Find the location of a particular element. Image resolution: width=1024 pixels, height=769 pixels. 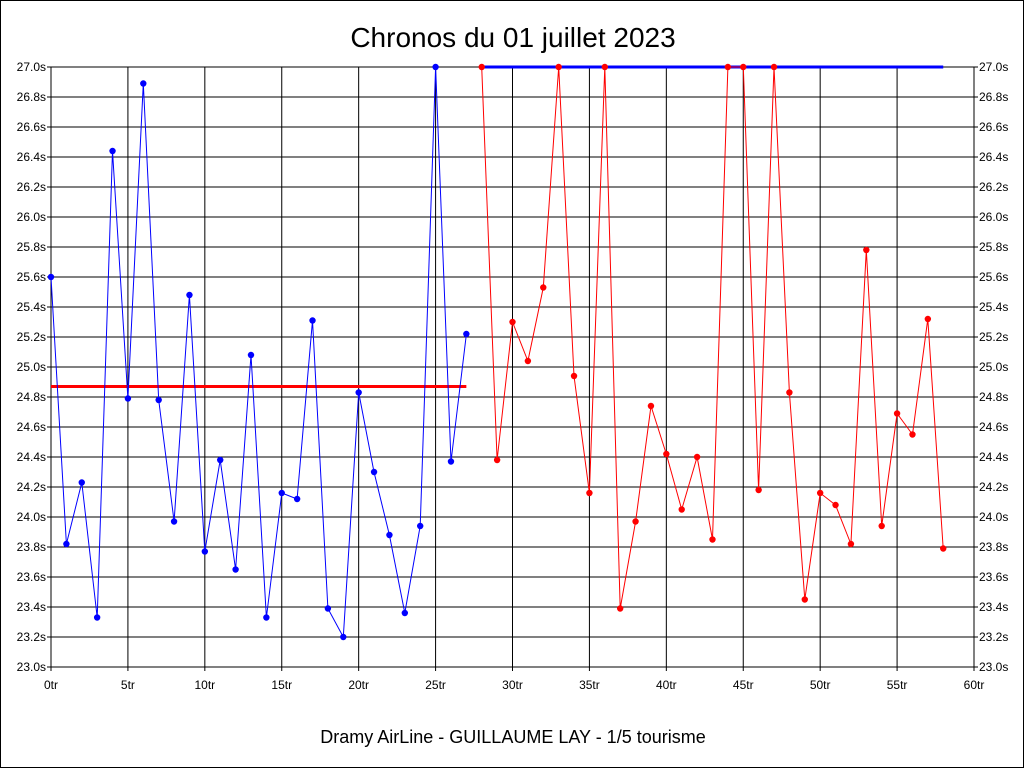

y-tick-label-left: 26.2s is located at coordinates (31, 187).